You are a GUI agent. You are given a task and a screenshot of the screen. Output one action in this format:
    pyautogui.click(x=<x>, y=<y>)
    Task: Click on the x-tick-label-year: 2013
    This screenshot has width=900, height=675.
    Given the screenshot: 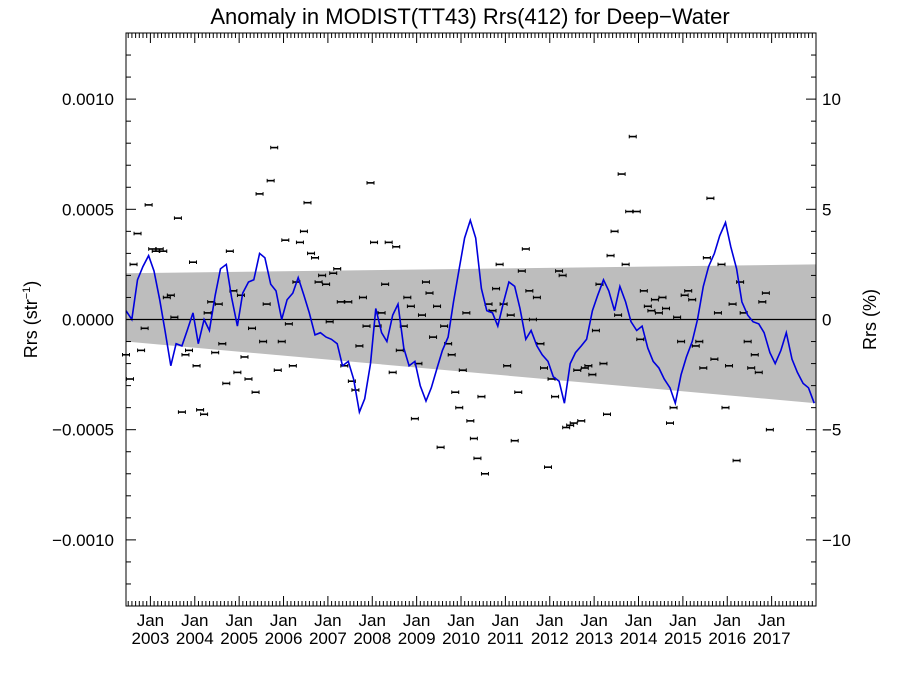 What is the action you would take?
    pyautogui.click(x=594, y=638)
    